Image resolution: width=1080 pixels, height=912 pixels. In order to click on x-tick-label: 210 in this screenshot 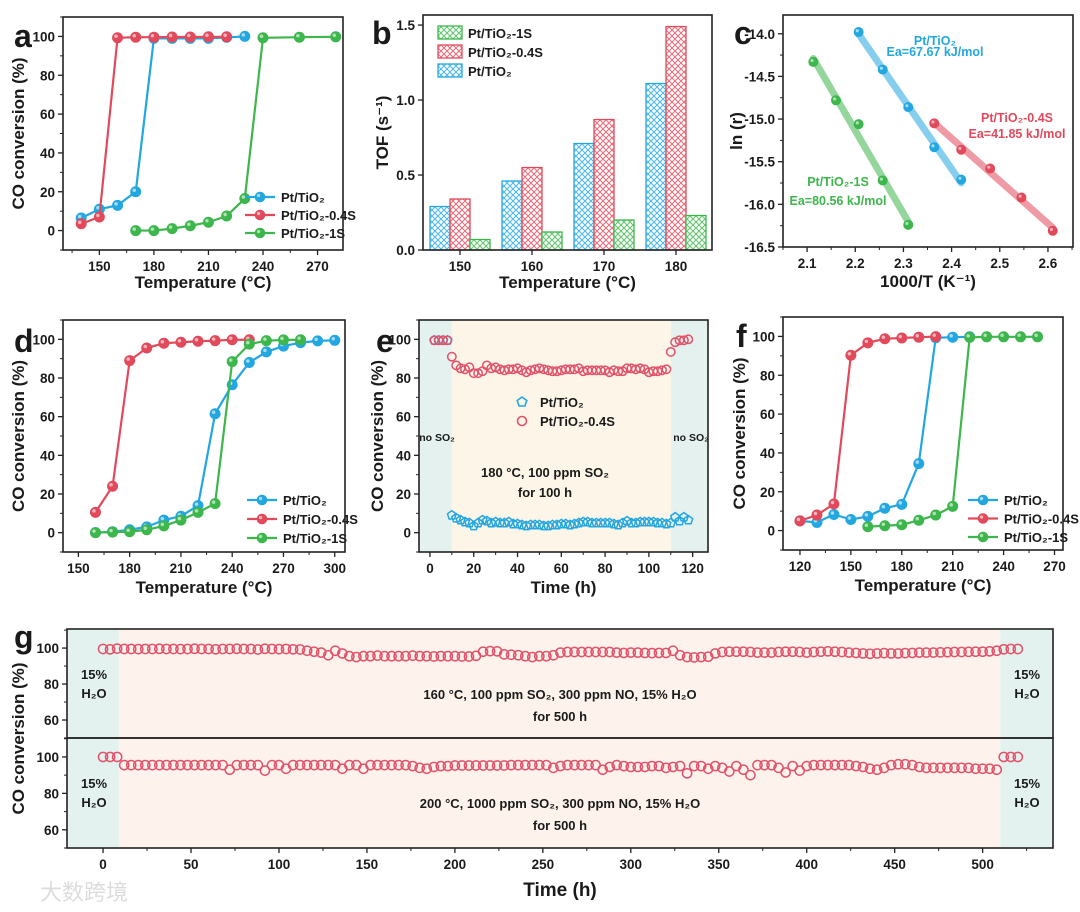, I will do `click(952, 566)`.